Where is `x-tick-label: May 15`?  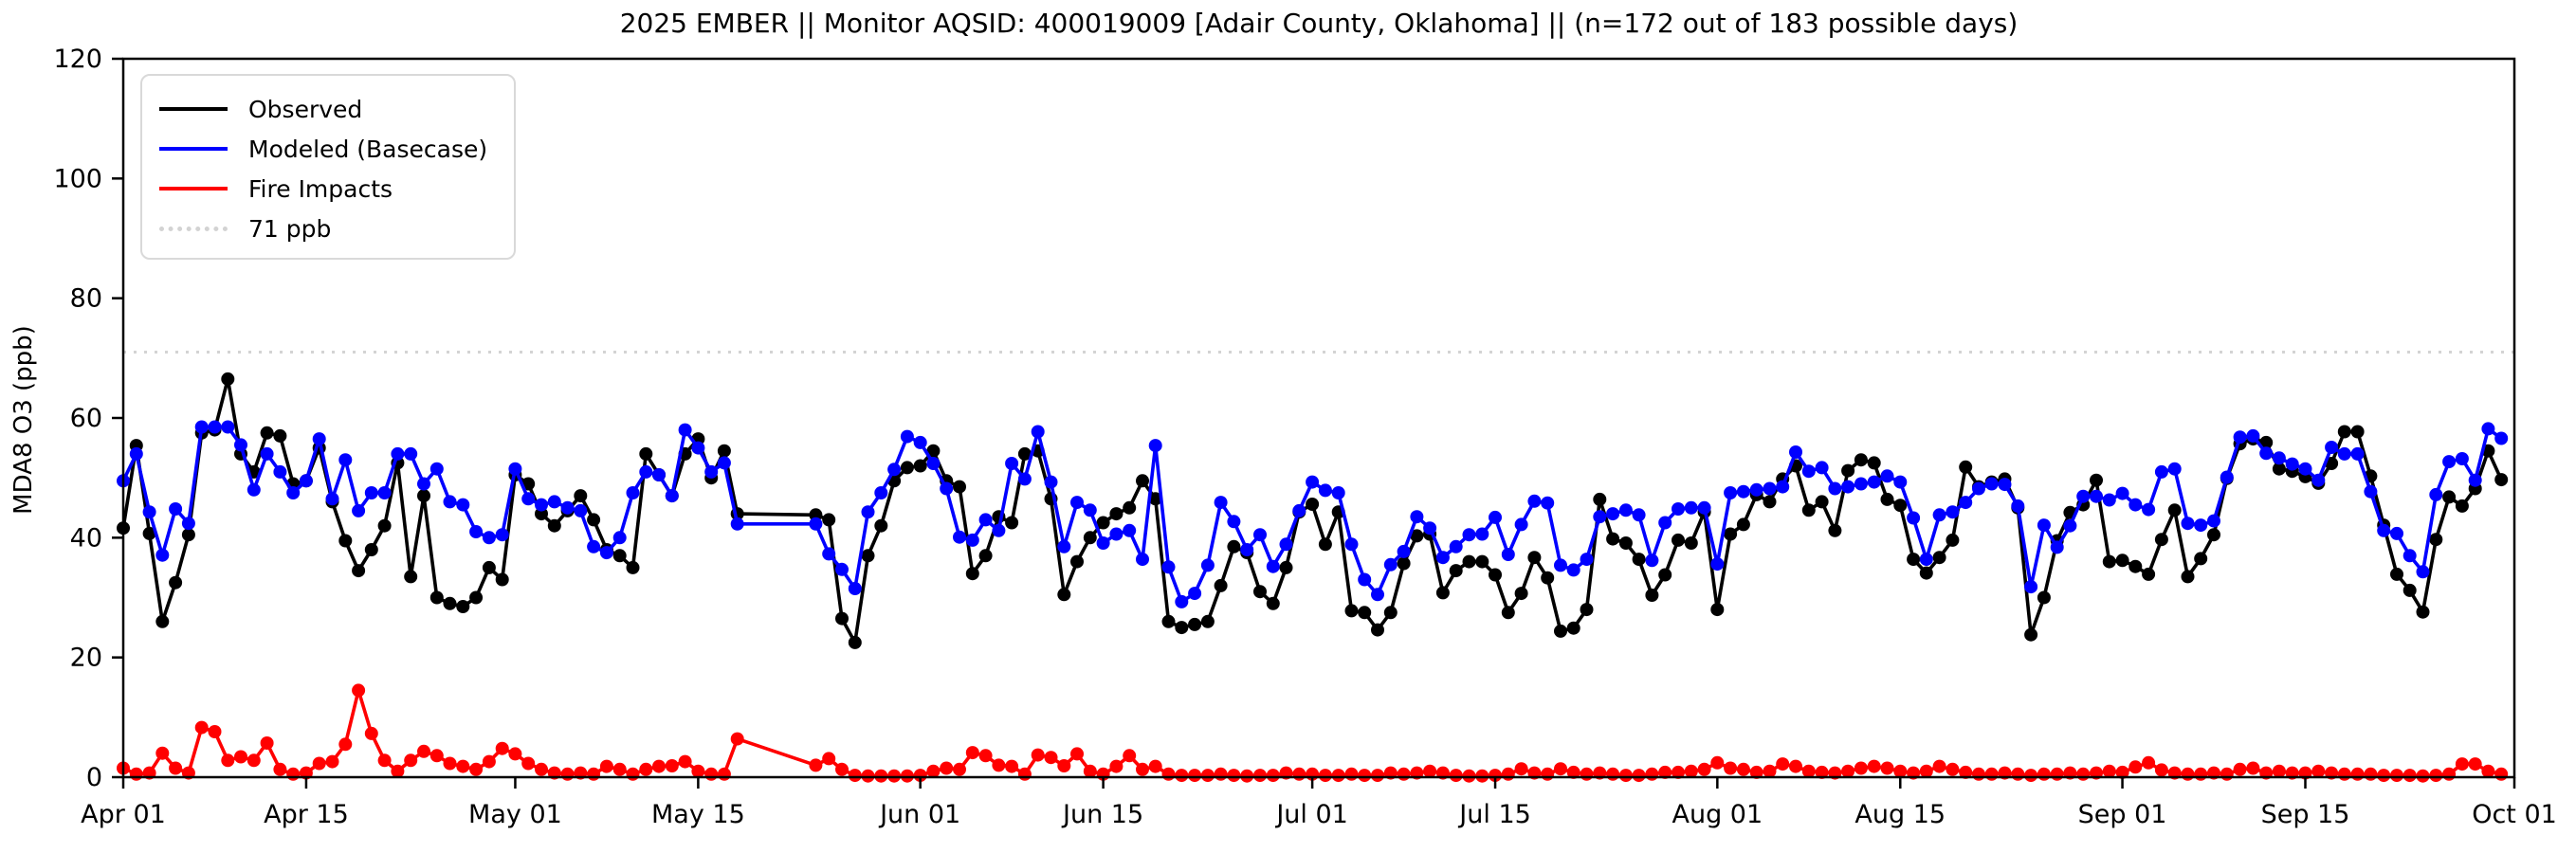 x-tick-label: May 15 is located at coordinates (698, 814).